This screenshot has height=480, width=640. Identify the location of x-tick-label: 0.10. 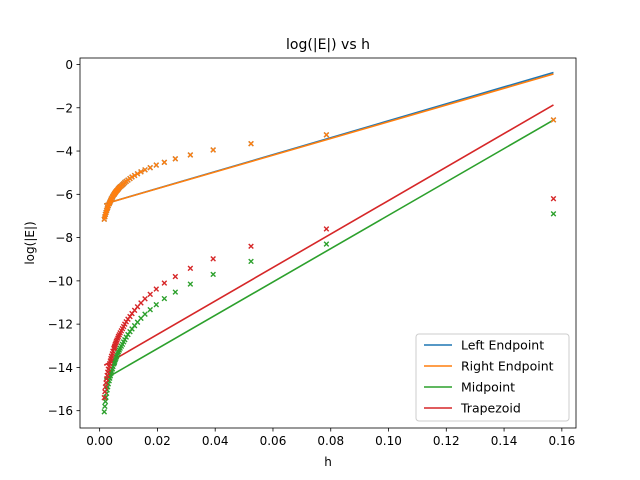
(388, 441).